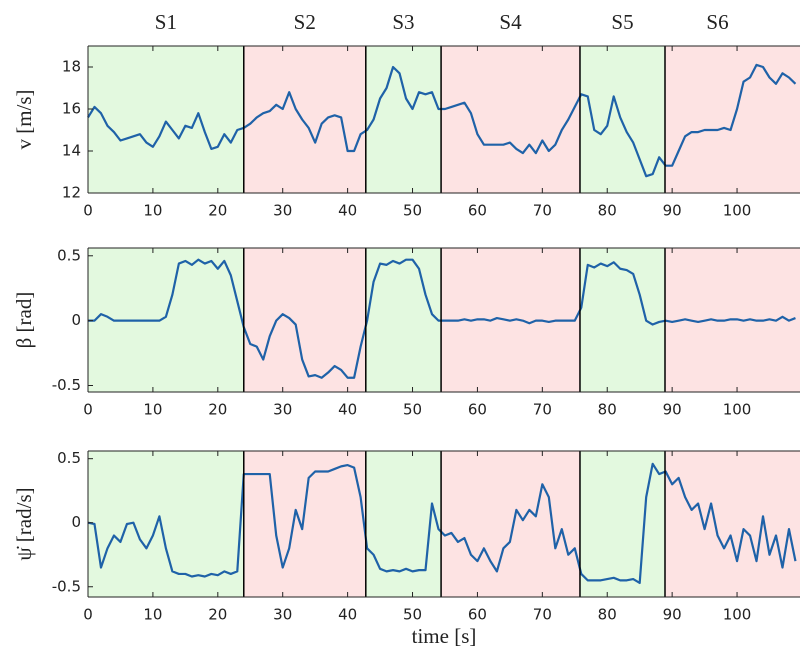 Image resolution: width=800 pixels, height=656 pixels. Describe the element at coordinates (71, 109) in the screenshot. I see `y-tick-label: 16` at that location.